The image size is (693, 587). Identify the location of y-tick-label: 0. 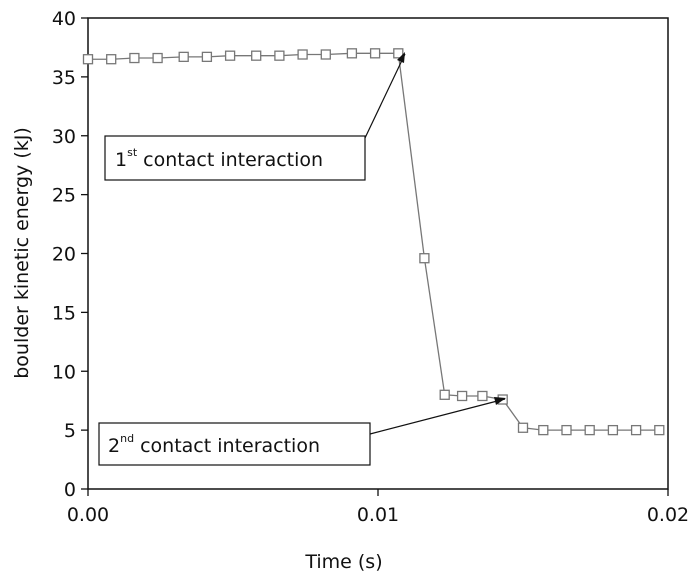
(70, 490).